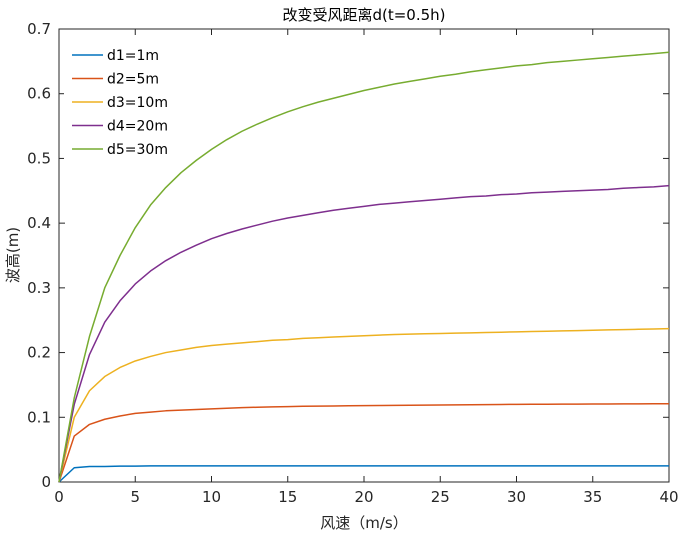 The image size is (680, 535). I want to click on x-axis-label: 风速（m/s）, so click(363, 523).